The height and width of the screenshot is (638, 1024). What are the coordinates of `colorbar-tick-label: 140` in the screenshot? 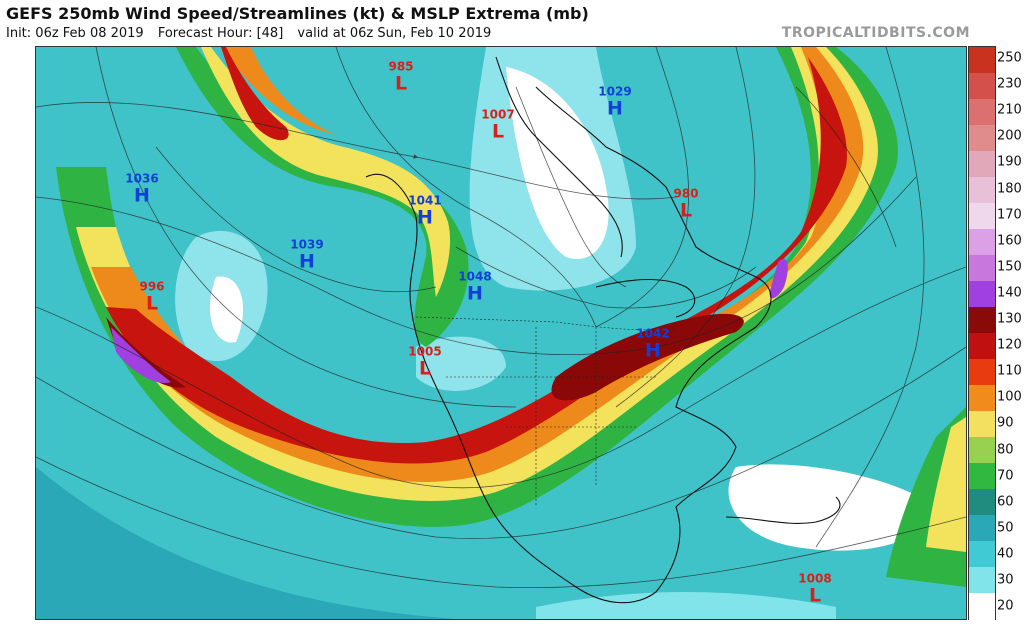 It's located at (1009, 293).